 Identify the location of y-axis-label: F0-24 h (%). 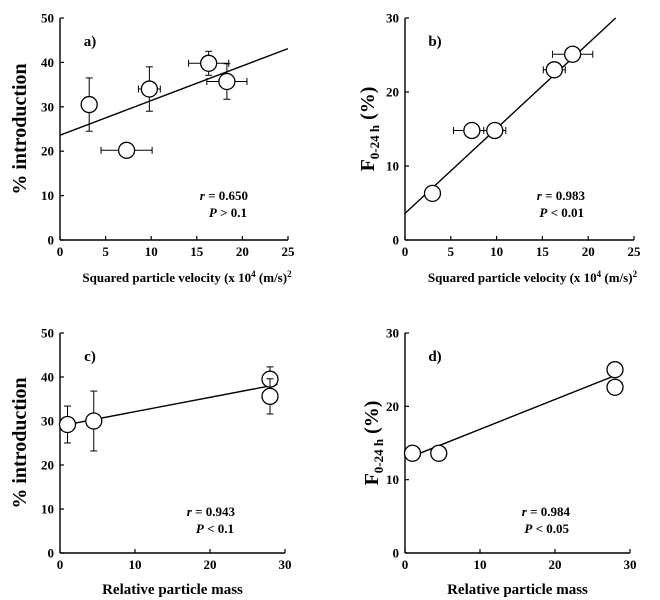
(369, 129).